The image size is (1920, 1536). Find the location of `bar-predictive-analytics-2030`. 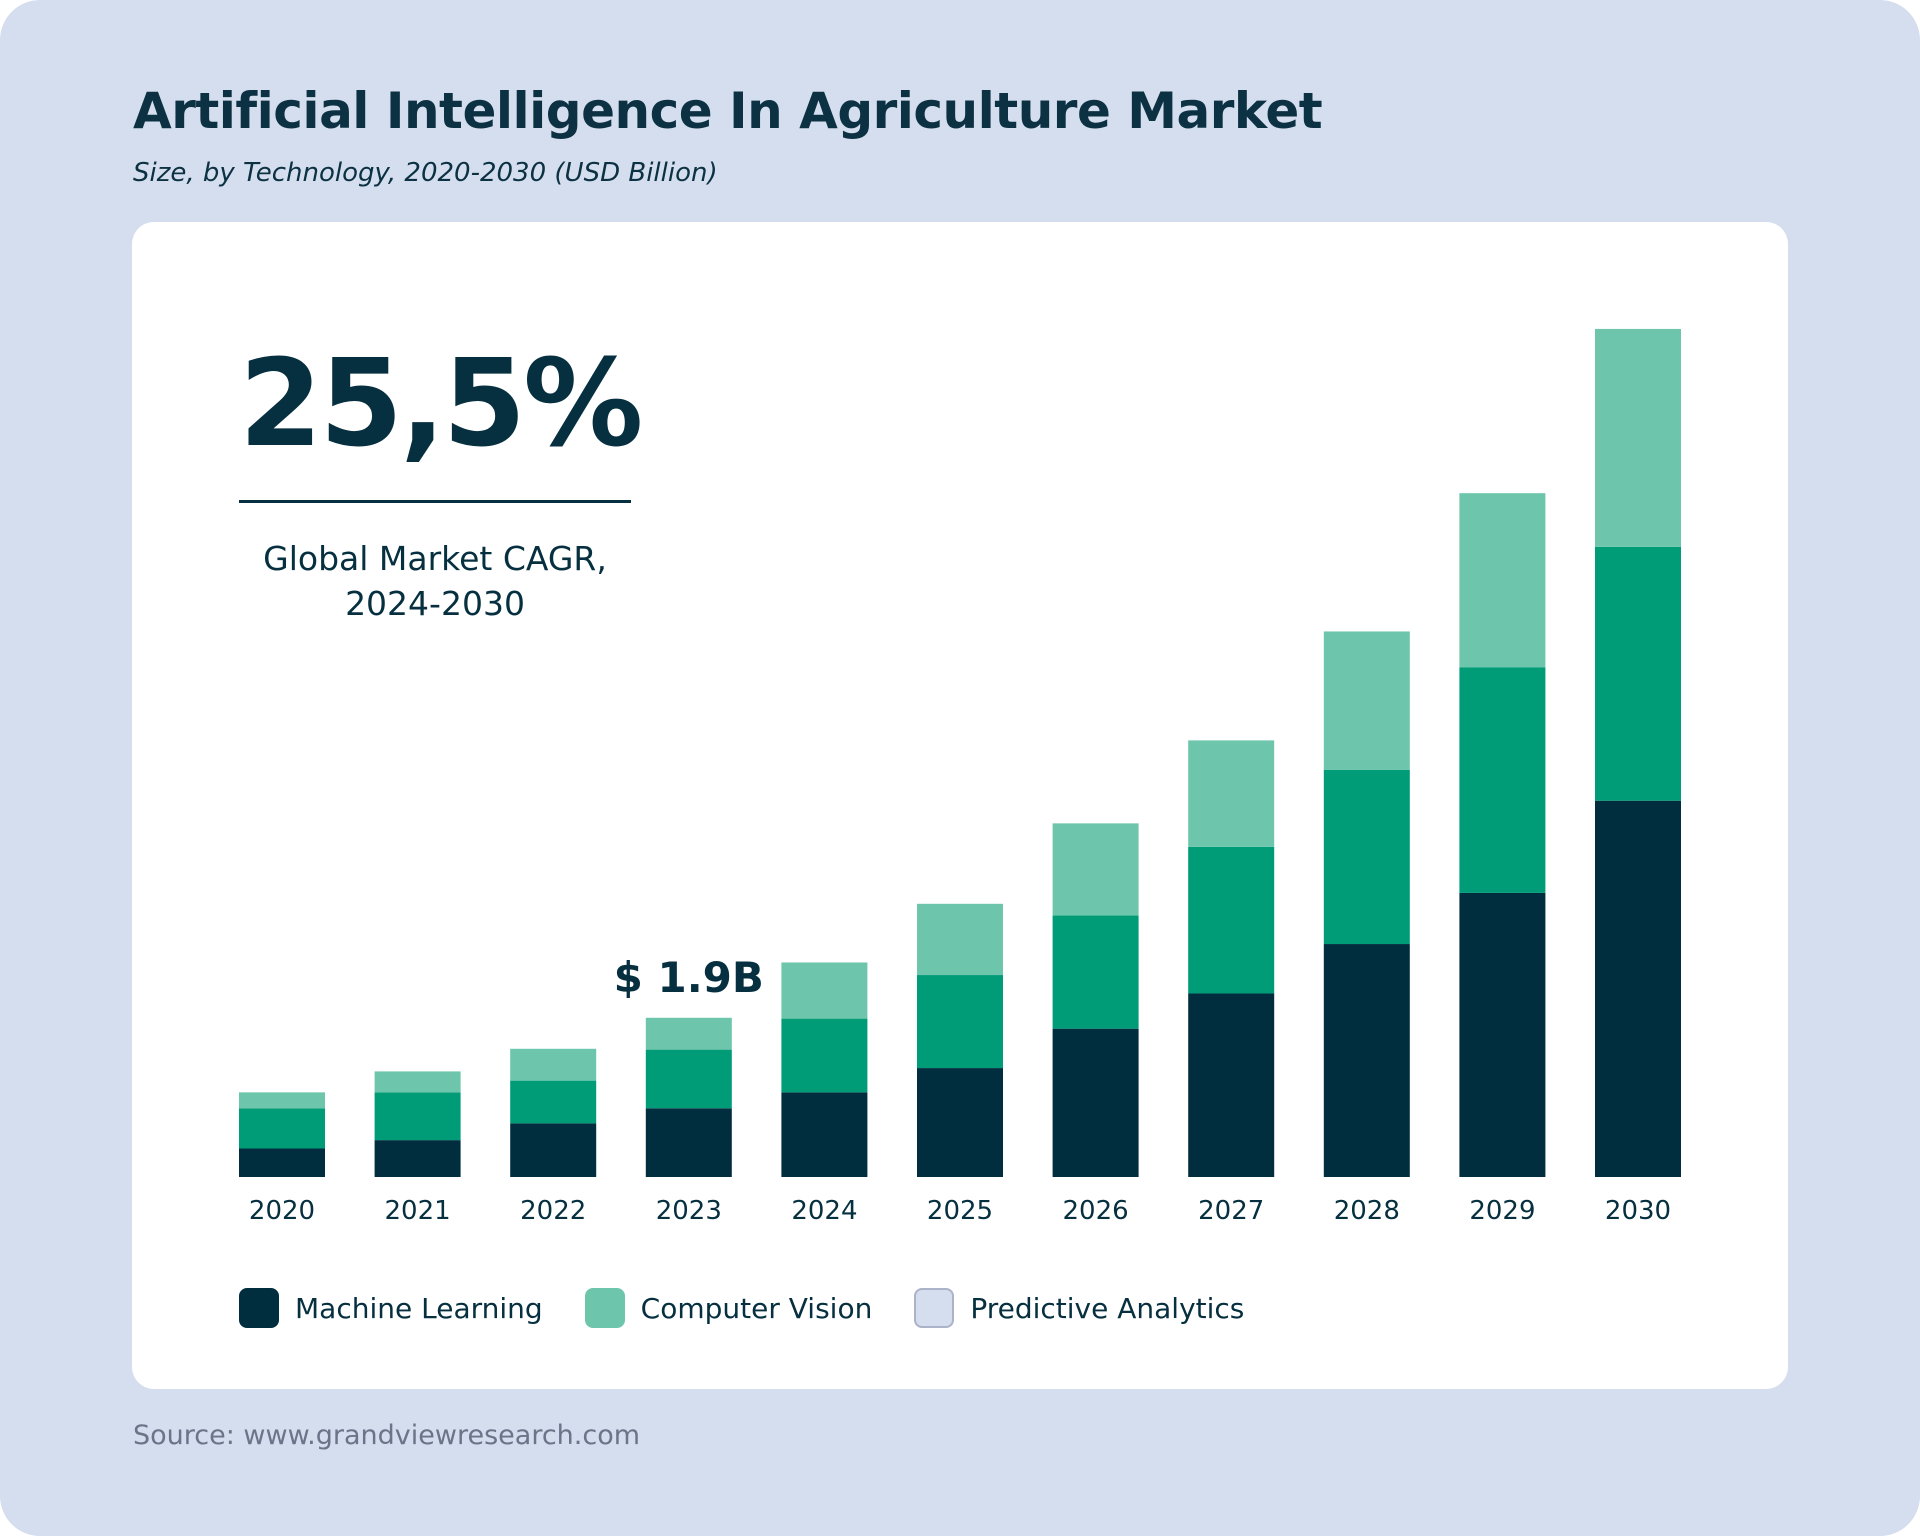

bar-predictive-analytics-2030 is located at coordinates (1638, 437).